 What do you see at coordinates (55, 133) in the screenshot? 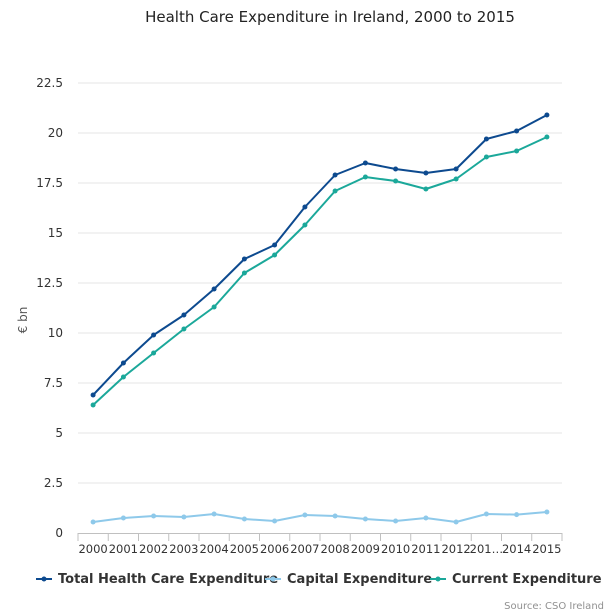
I see `y-tick-label: 20` at bounding box center [55, 133].